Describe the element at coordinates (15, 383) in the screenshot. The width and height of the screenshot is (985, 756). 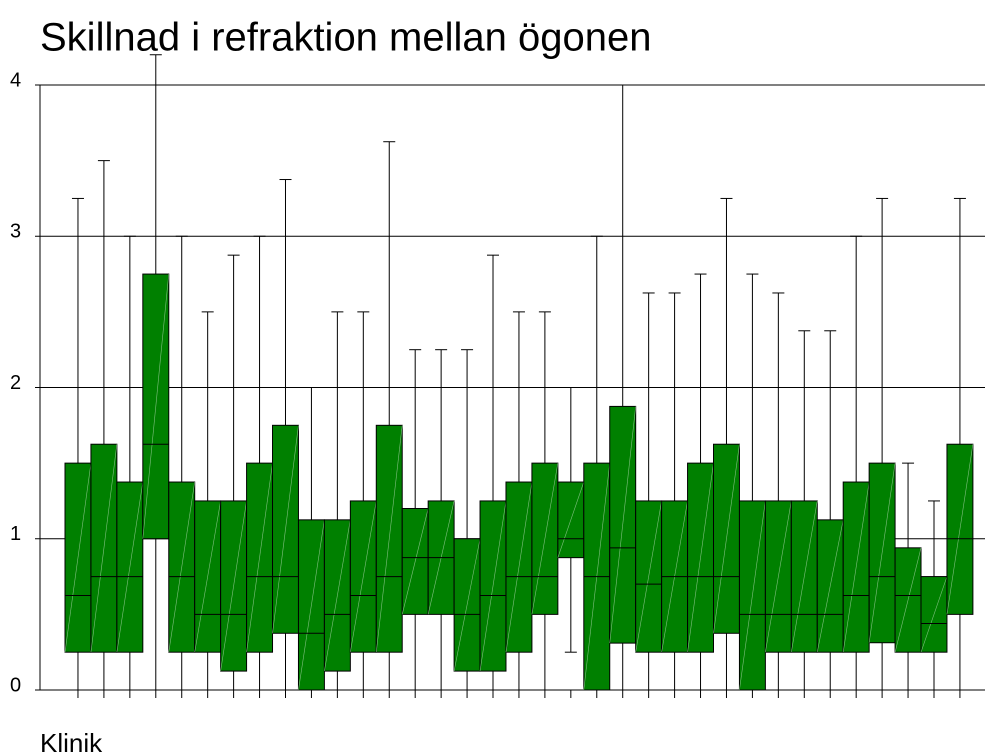
I see `y-tick-label: 2` at that location.